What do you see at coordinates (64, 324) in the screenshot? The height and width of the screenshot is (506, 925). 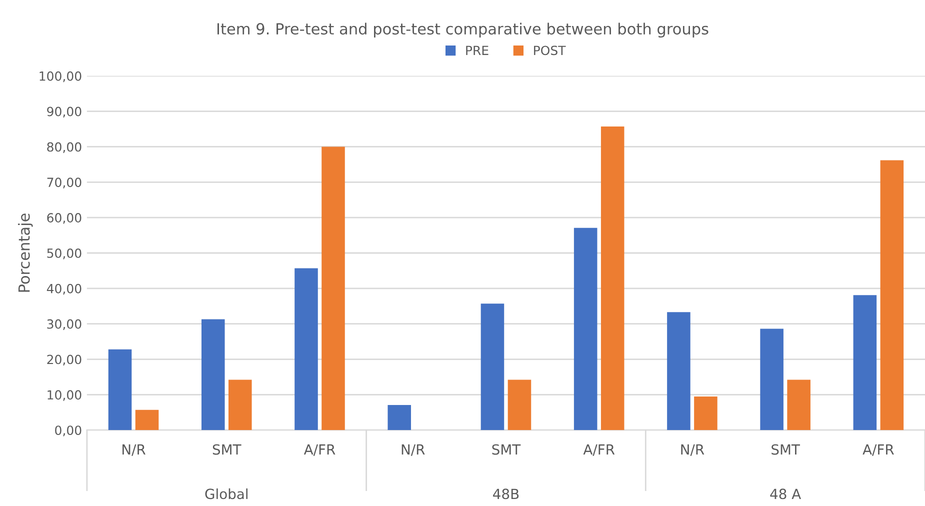 I see `y-tick-label: 30,00` at bounding box center [64, 324].